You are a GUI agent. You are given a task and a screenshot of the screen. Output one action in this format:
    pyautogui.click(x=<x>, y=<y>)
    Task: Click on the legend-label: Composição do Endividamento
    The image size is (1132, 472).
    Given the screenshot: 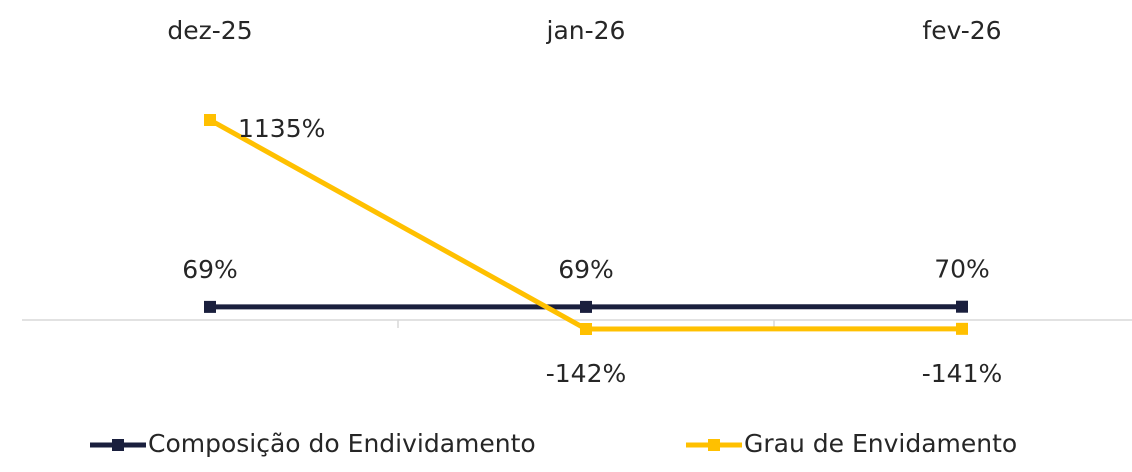 What is the action you would take?
    pyautogui.click(x=342, y=443)
    